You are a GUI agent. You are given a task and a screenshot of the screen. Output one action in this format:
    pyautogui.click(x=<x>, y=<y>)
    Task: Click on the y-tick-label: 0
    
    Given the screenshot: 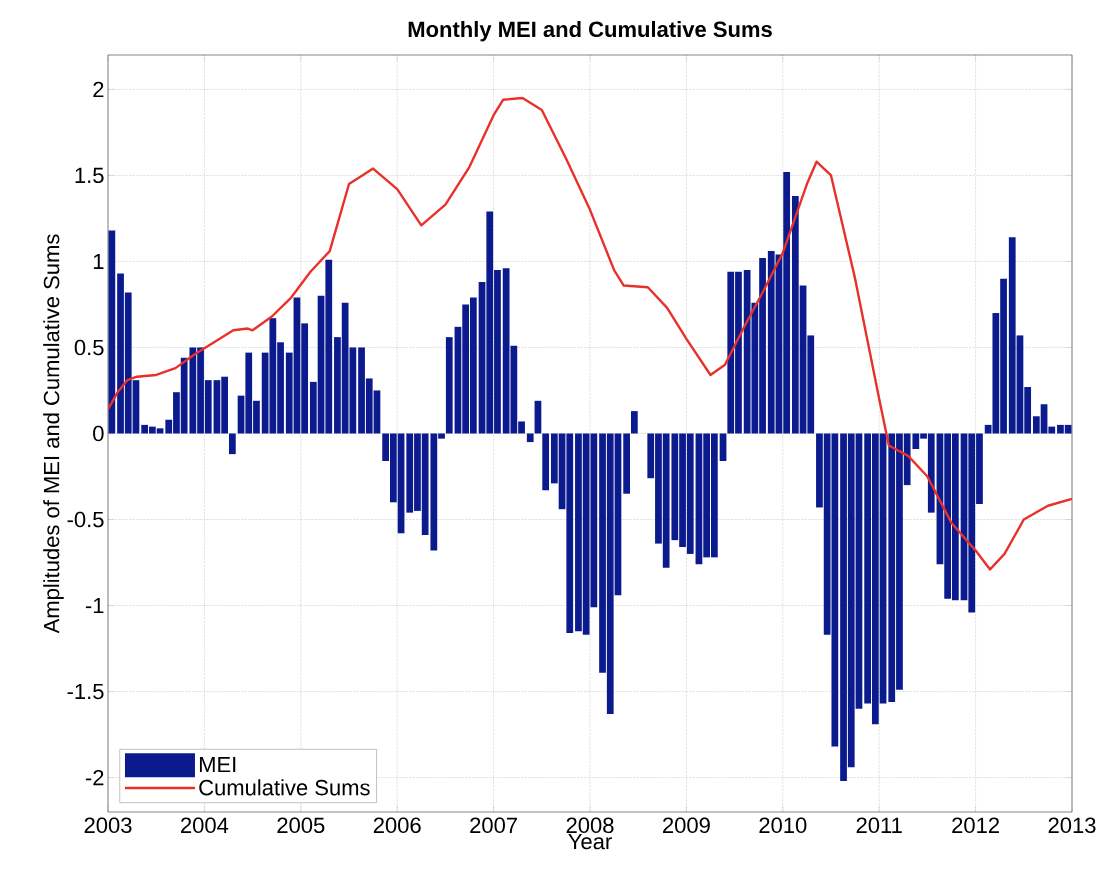 What is the action you would take?
    pyautogui.click(x=98, y=433)
    